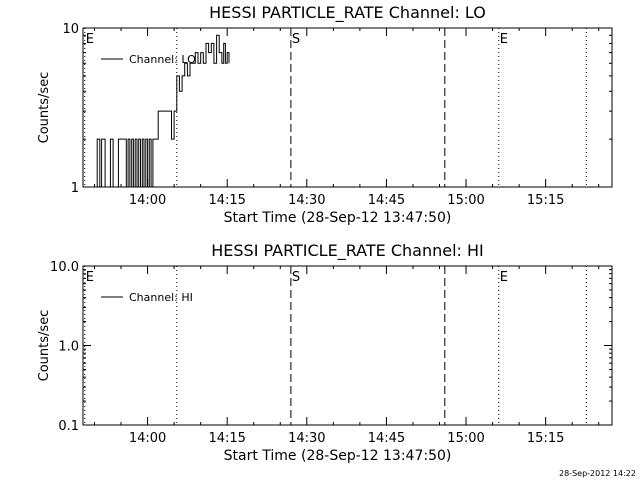 The height and width of the screenshot is (480, 640). I want to click on plot-timestamp: 28-Sep-2012 14:22, so click(597, 473).